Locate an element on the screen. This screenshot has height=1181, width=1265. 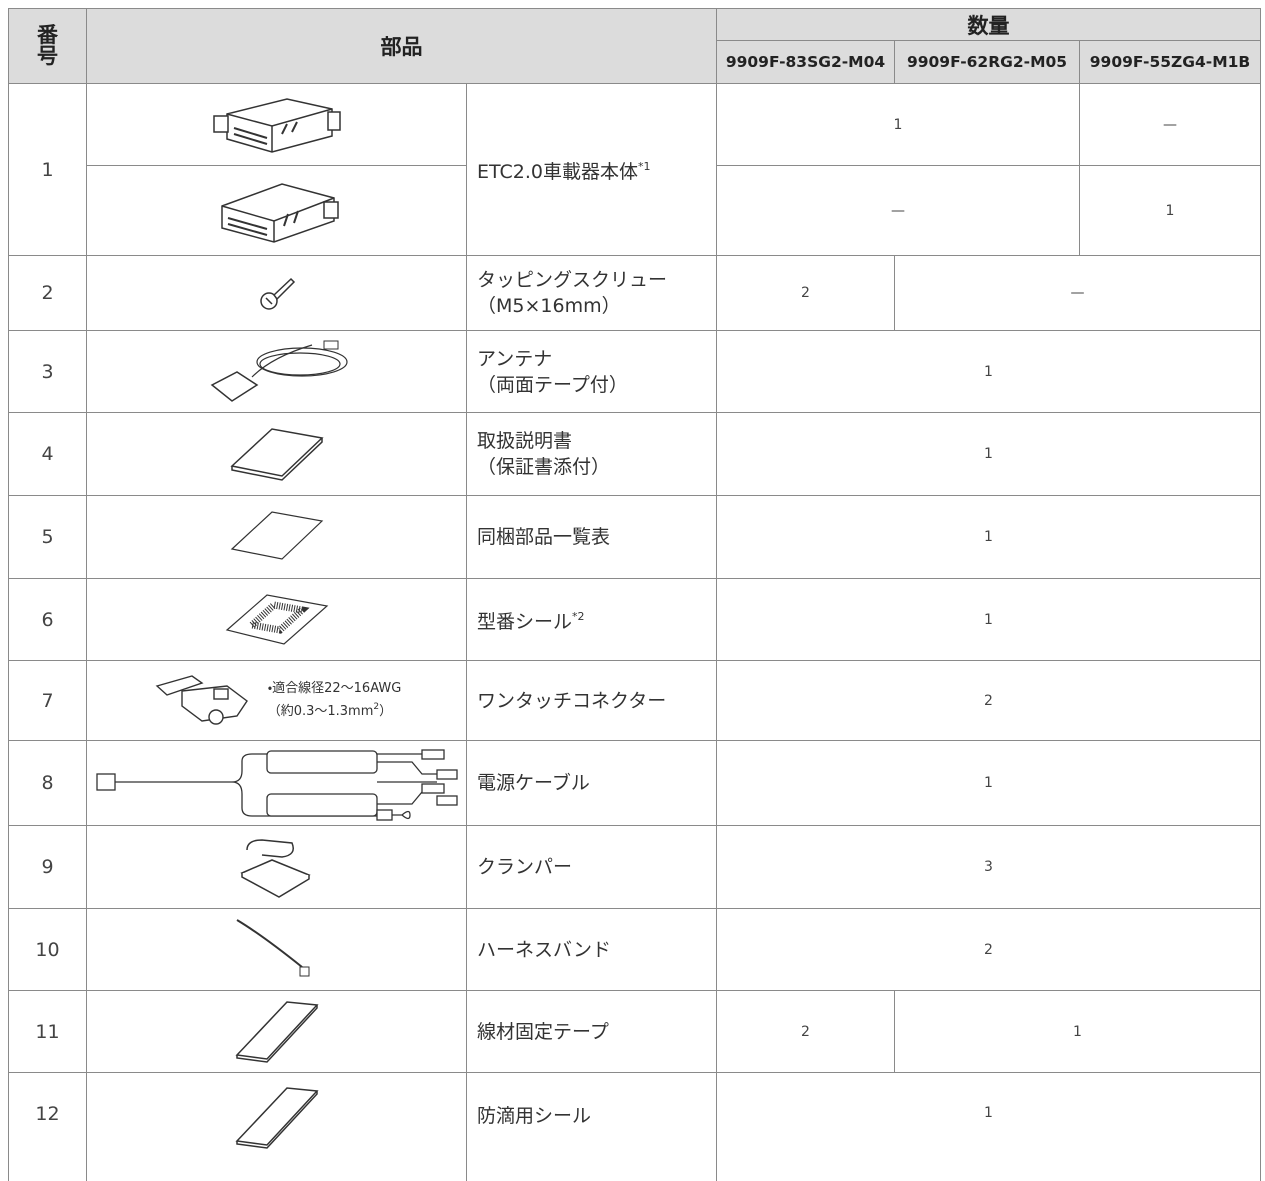
part-name-text: ハーネスバンド is located at coordinates (544, 949).